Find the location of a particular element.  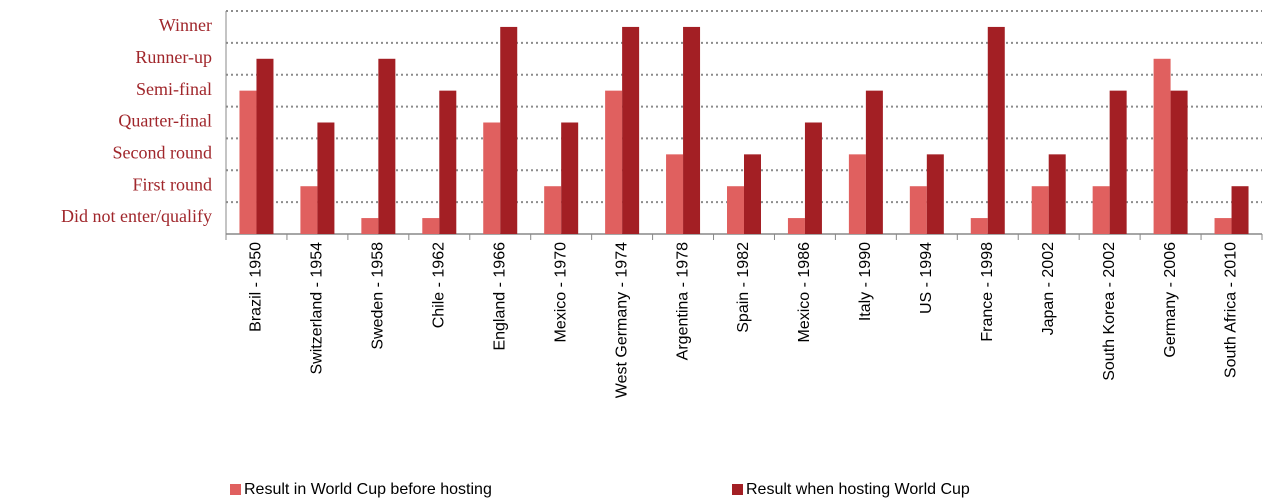

legend-label: Result in World Cup before hosting is located at coordinates (368, 489).